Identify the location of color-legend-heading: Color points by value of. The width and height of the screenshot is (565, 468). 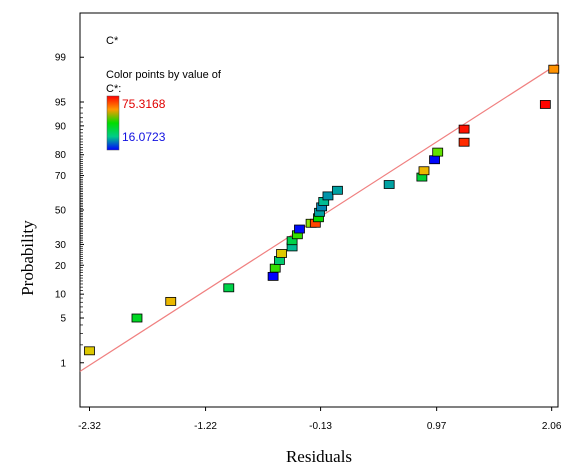
(164, 75).